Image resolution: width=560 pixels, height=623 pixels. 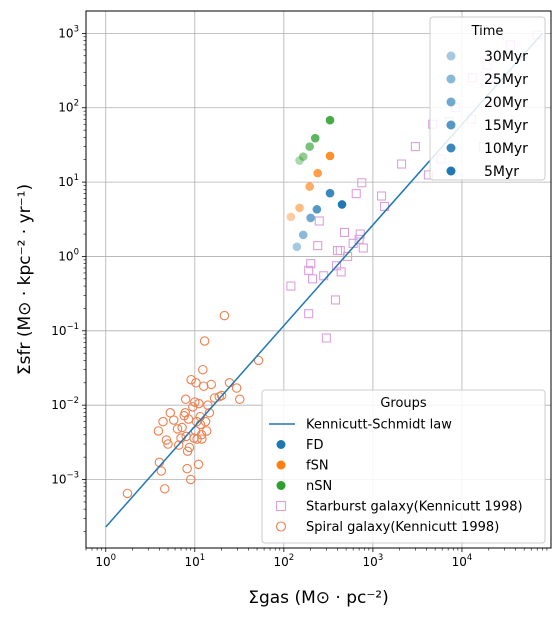 I want to click on y-tick-exponent: −2, so click(x=72, y=401).